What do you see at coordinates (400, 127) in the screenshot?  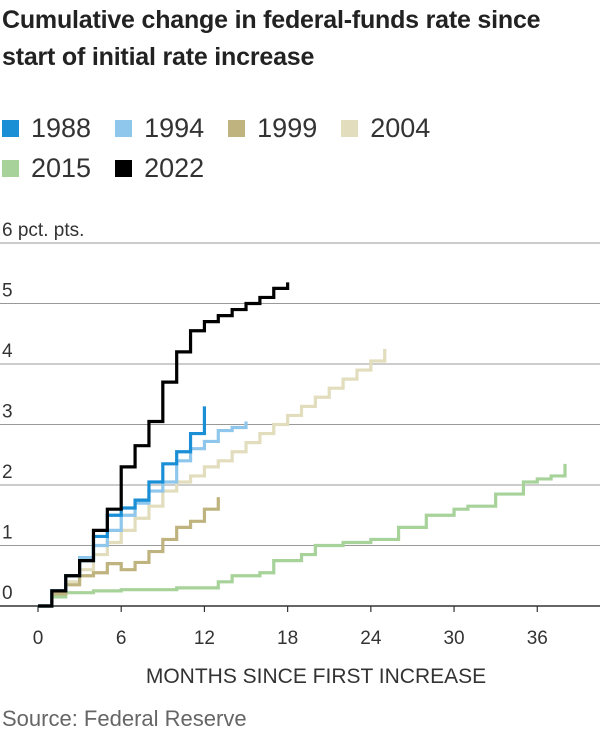 I see `legend-label-2004: 2004` at bounding box center [400, 127].